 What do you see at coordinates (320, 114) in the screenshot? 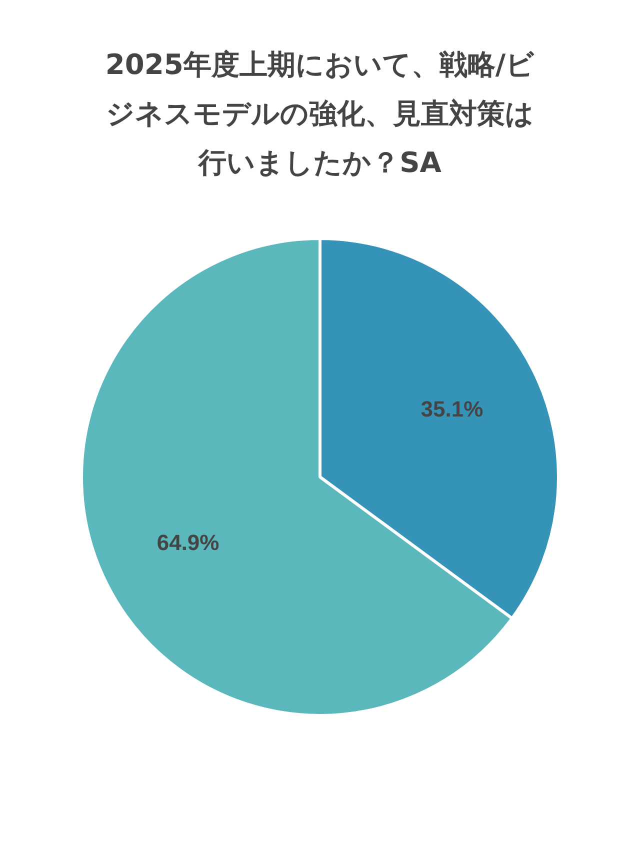
I see `chart-title: 2025年度上期において、戦略/ビジネスモデルの強化、見直対策は行いましたか？SA` at bounding box center [320, 114].